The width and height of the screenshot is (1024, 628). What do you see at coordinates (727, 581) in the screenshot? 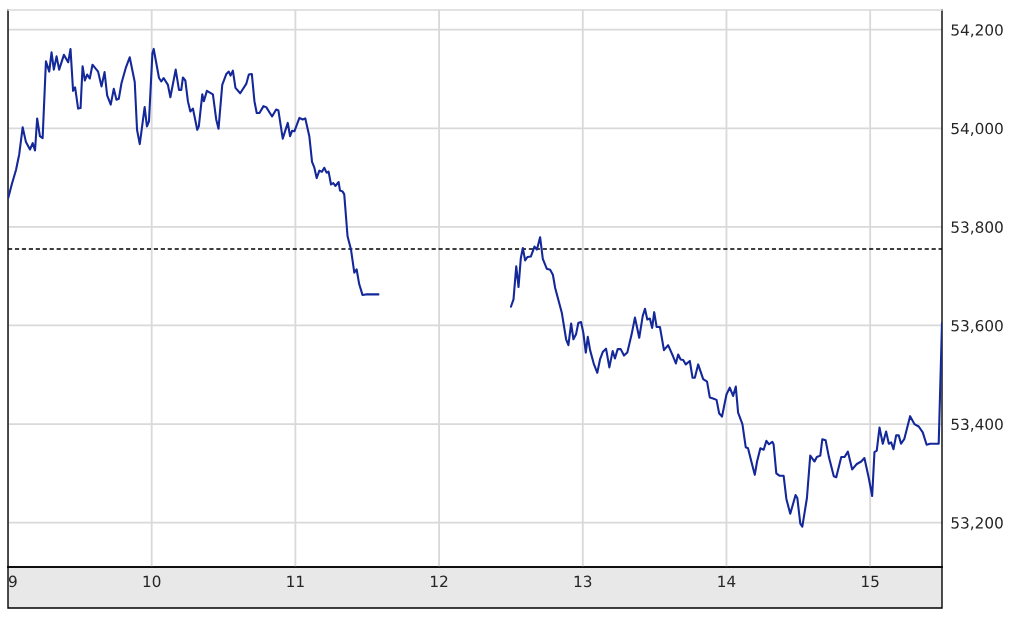
I see `x-tick-label: 14` at bounding box center [727, 581].